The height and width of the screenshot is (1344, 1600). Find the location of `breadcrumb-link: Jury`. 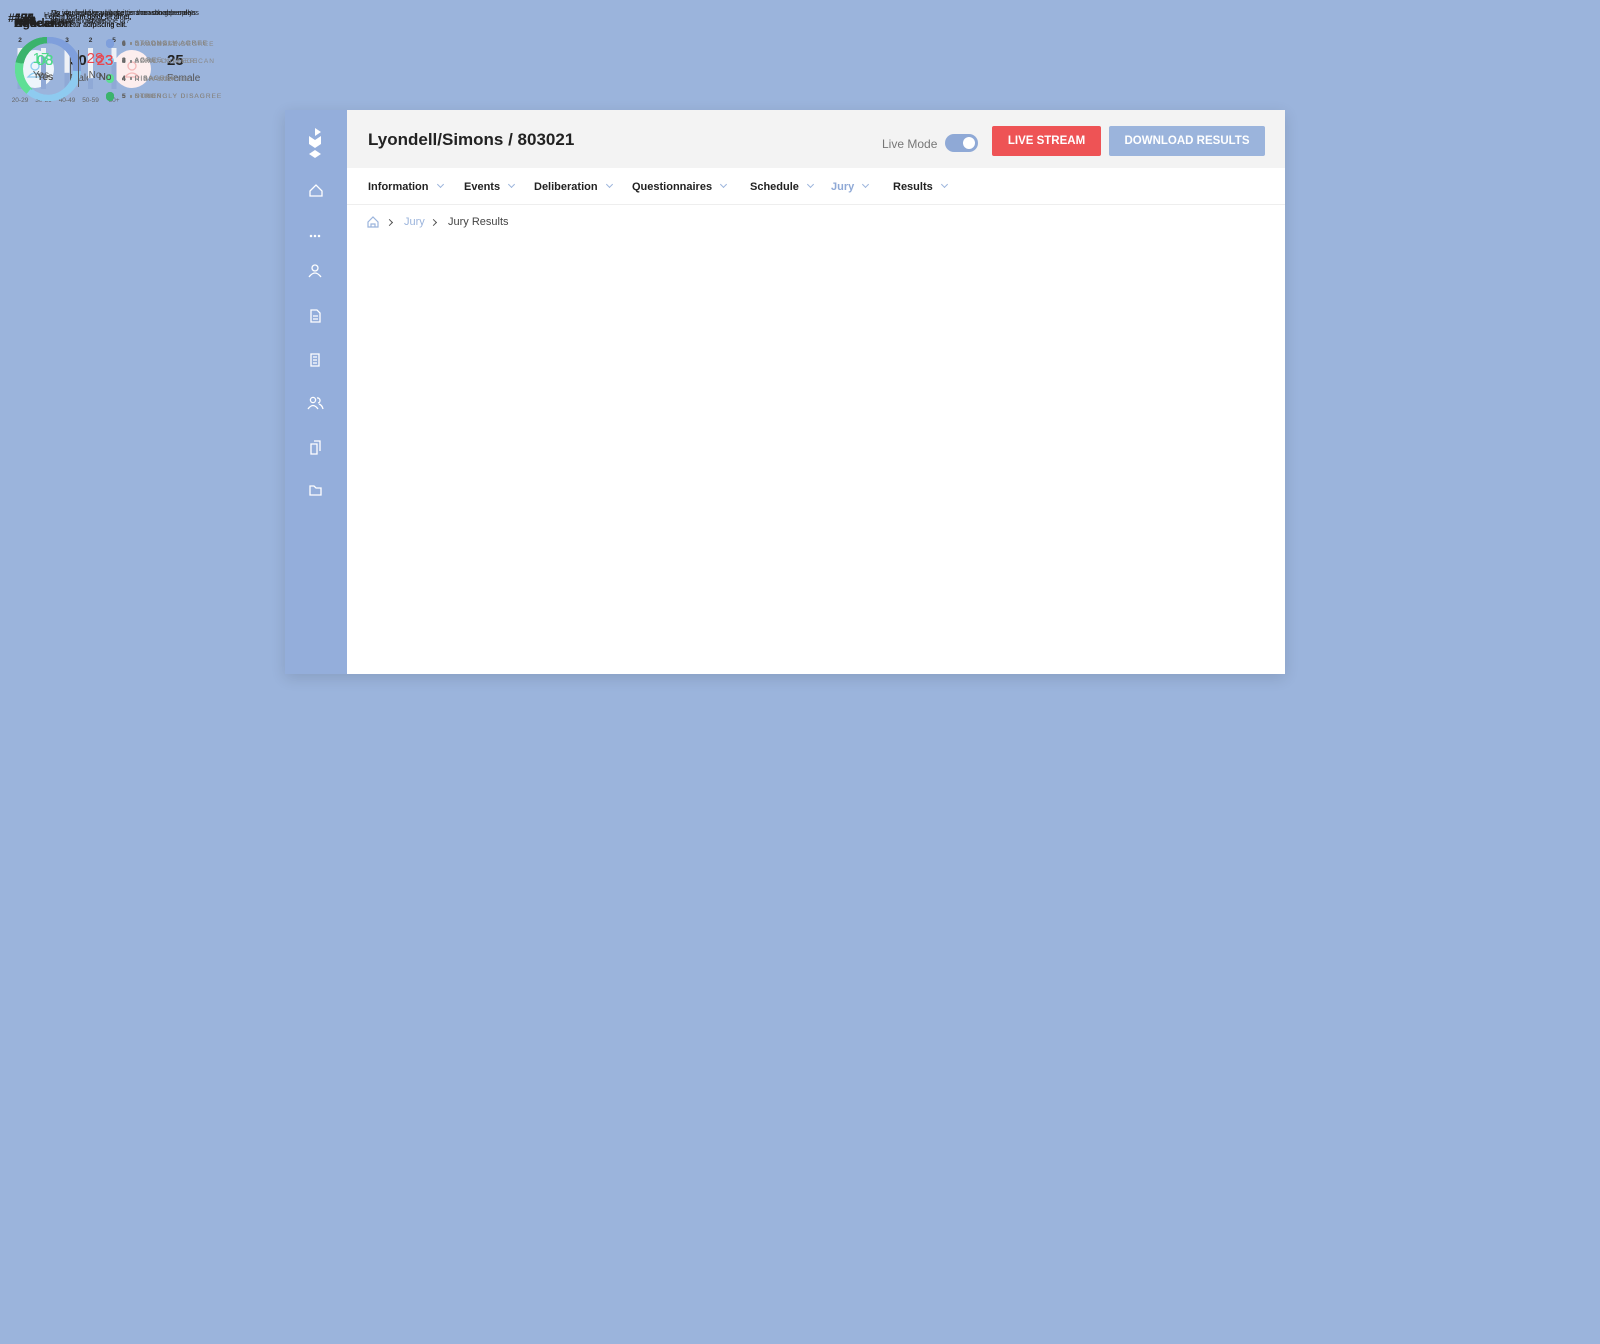

breadcrumb-link: Jury is located at coordinates (414, 222).